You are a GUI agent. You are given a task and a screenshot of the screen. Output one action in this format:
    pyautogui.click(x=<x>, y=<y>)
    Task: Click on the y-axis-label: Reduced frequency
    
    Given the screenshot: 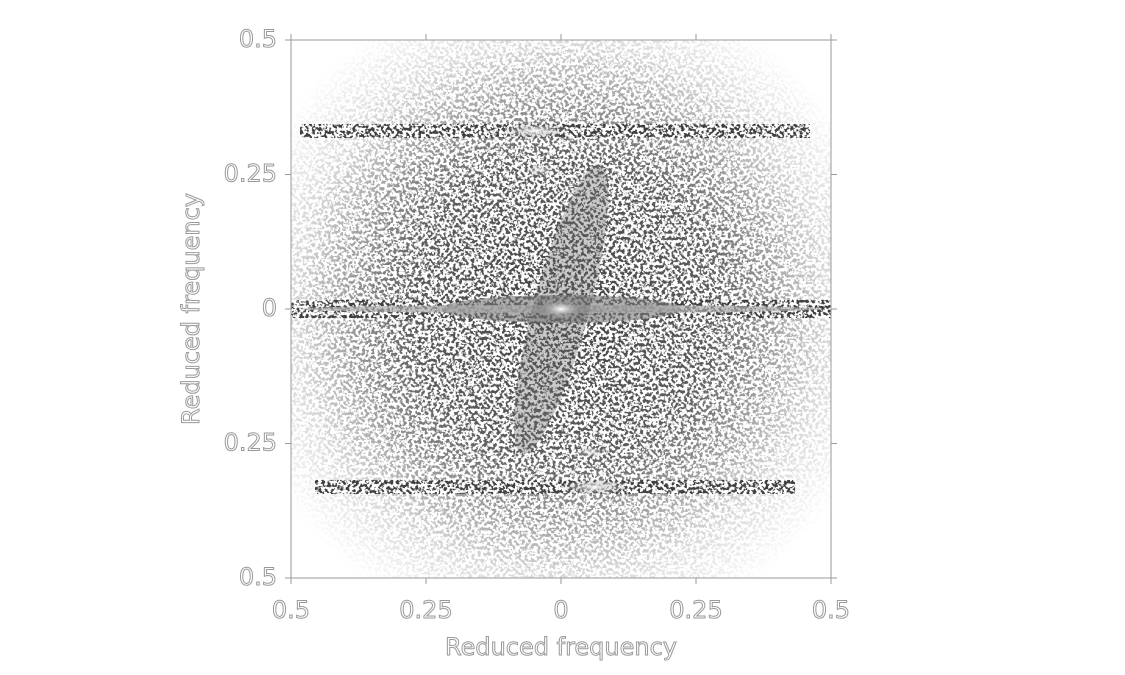 What is the action you would take?
    pyautogui.click(x=191, y=309)
    